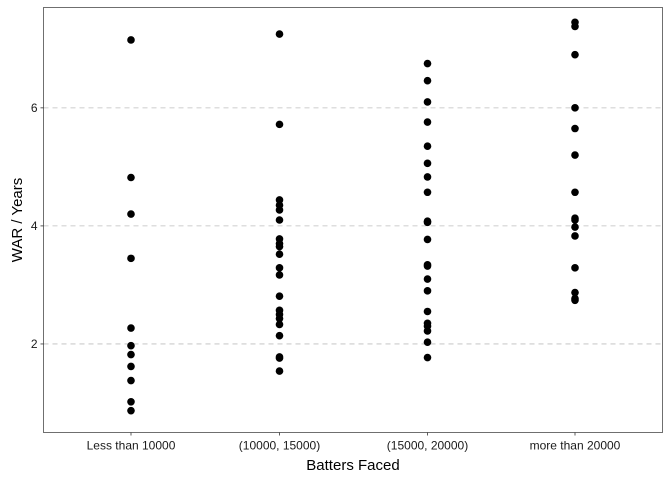  Describe the element at coordinates (352, 465) in the screenshot. I see `x-axis-title: Batters Faced` at that location.